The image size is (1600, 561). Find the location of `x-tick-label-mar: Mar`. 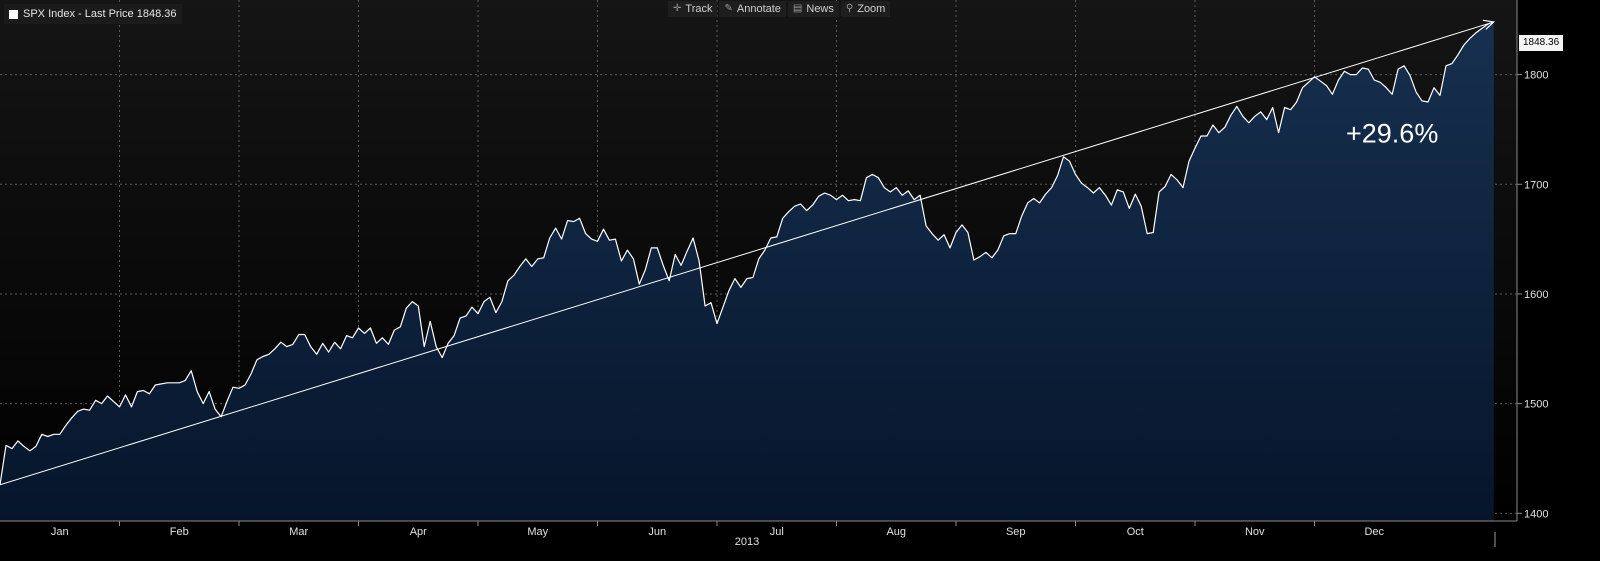

x-tick-label-mar: Mar is located at coordinates (298, 532).